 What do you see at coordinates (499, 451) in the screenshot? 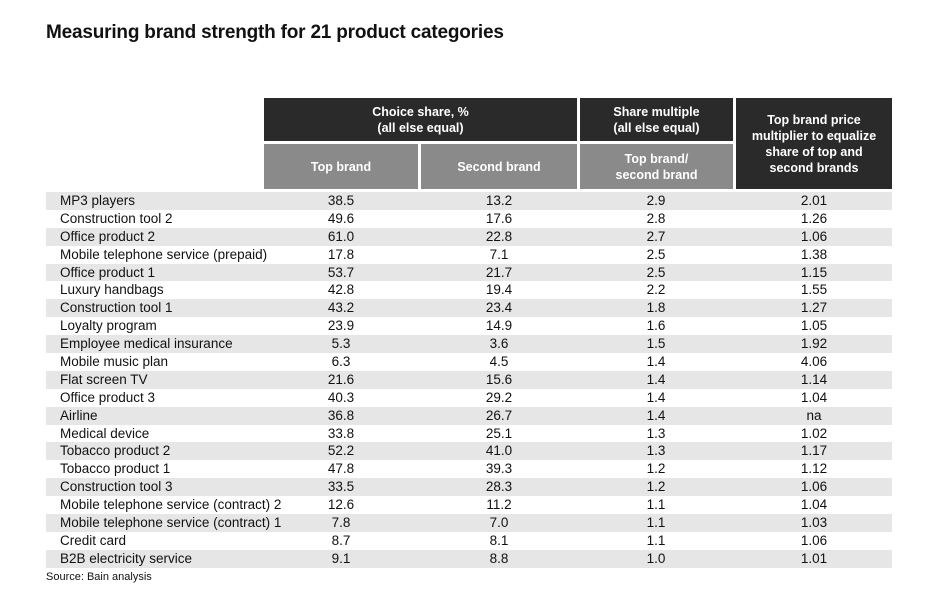
I see `second-brand-share: 41.0` at bounding box center [499, 451].